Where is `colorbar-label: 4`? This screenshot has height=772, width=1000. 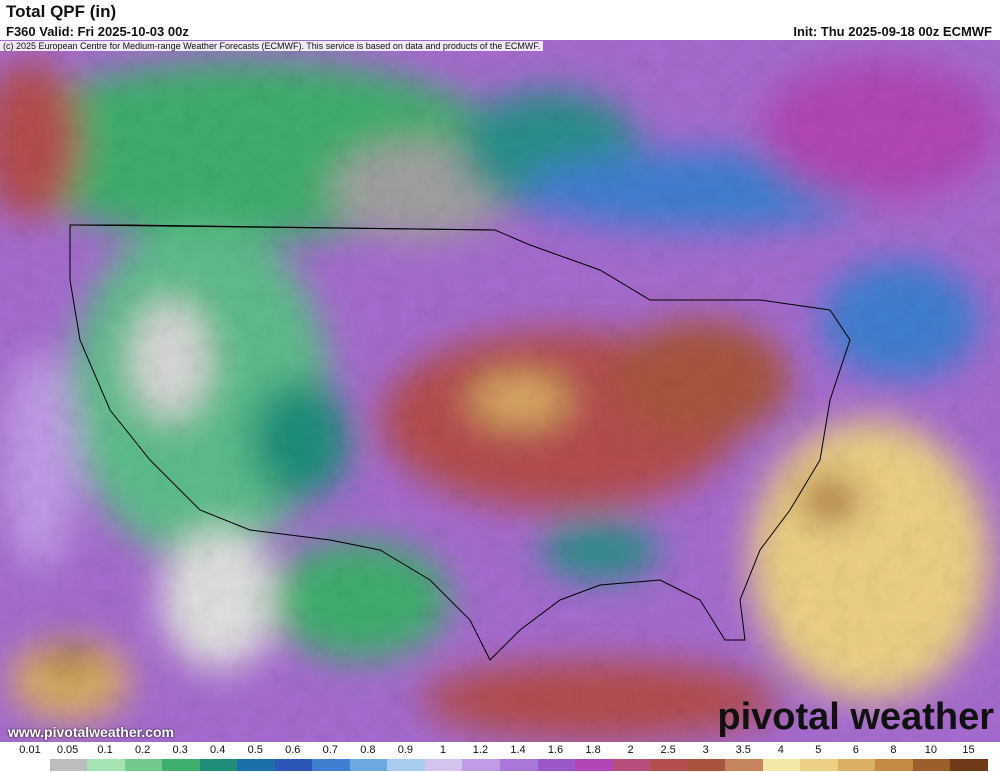
colorbar-label: 4 is located at coordinates (780, 750).